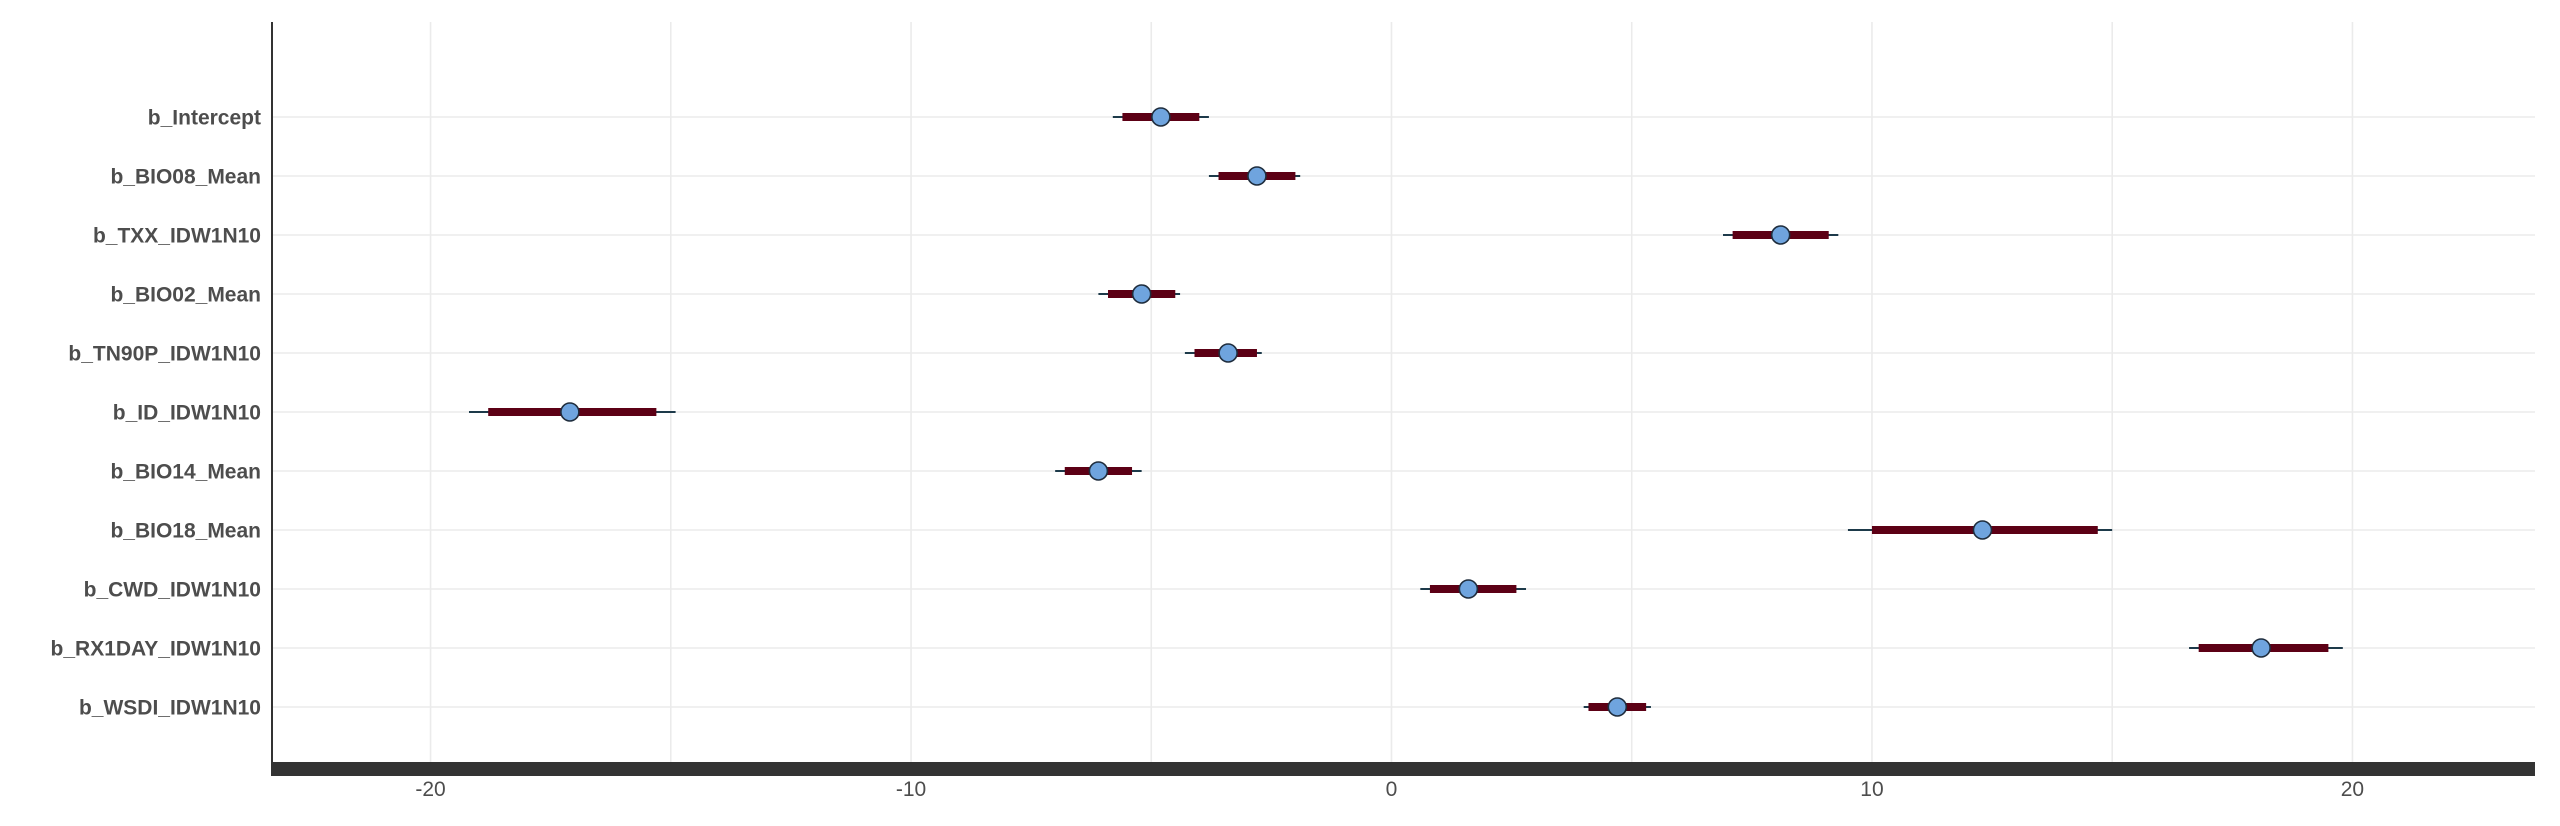  I want to click on parameter-label: b_BIO14_Mean, so click(185, 472).